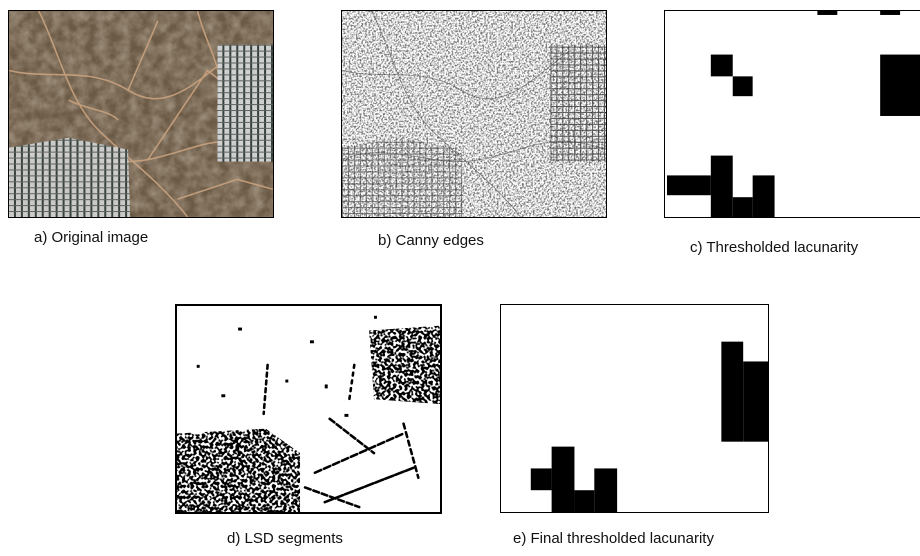 This screenshot has height=556, width=920. I want to click on segment-cluster-east, so click(404, 365).